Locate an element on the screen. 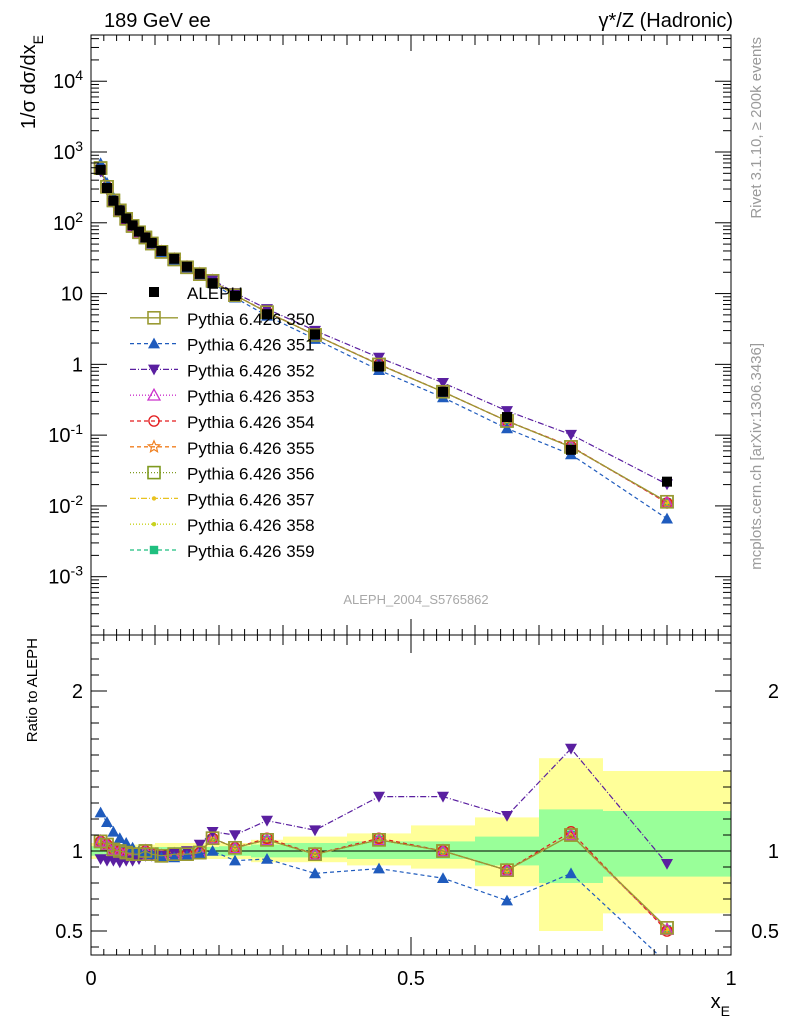 The height and width of the screenshot is (1024, 786). main-y-tick-label: 10⁴ is located at coordinates (68, 80).